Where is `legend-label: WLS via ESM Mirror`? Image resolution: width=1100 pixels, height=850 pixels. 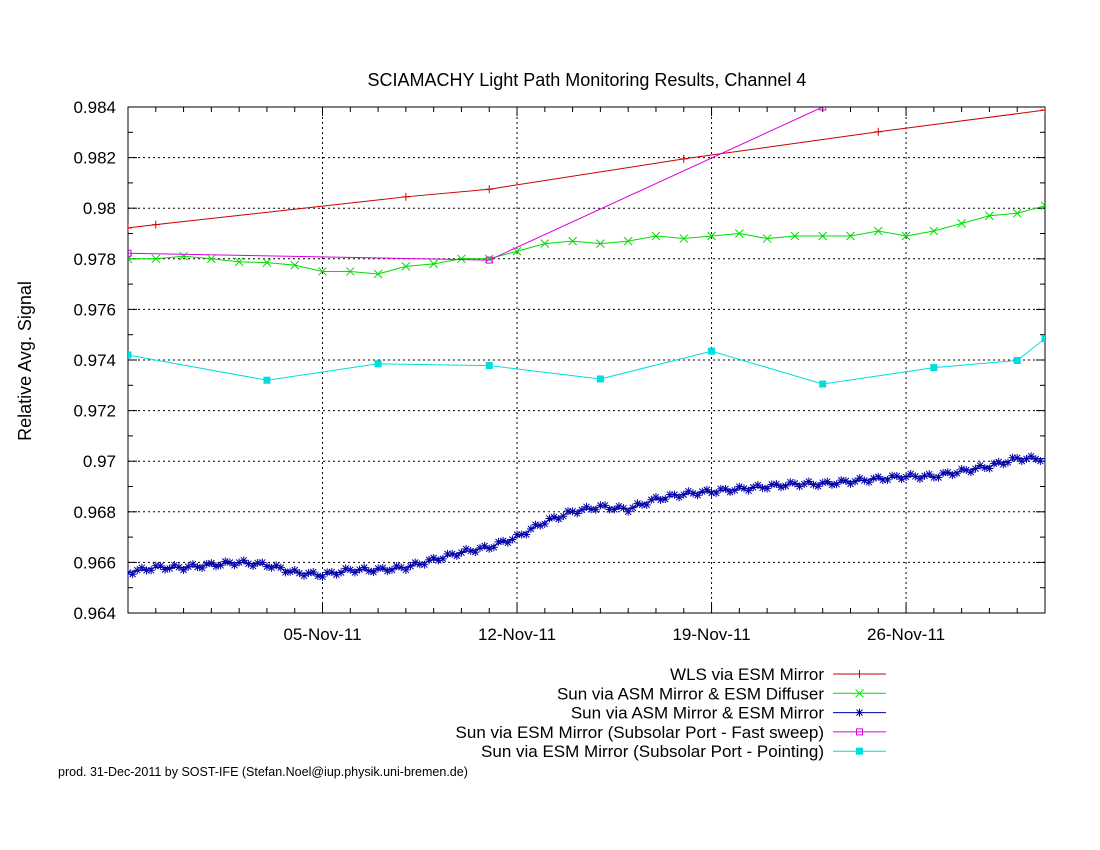 legend-label: WLS via ESM Mirror is located at coordinates (747, 674).